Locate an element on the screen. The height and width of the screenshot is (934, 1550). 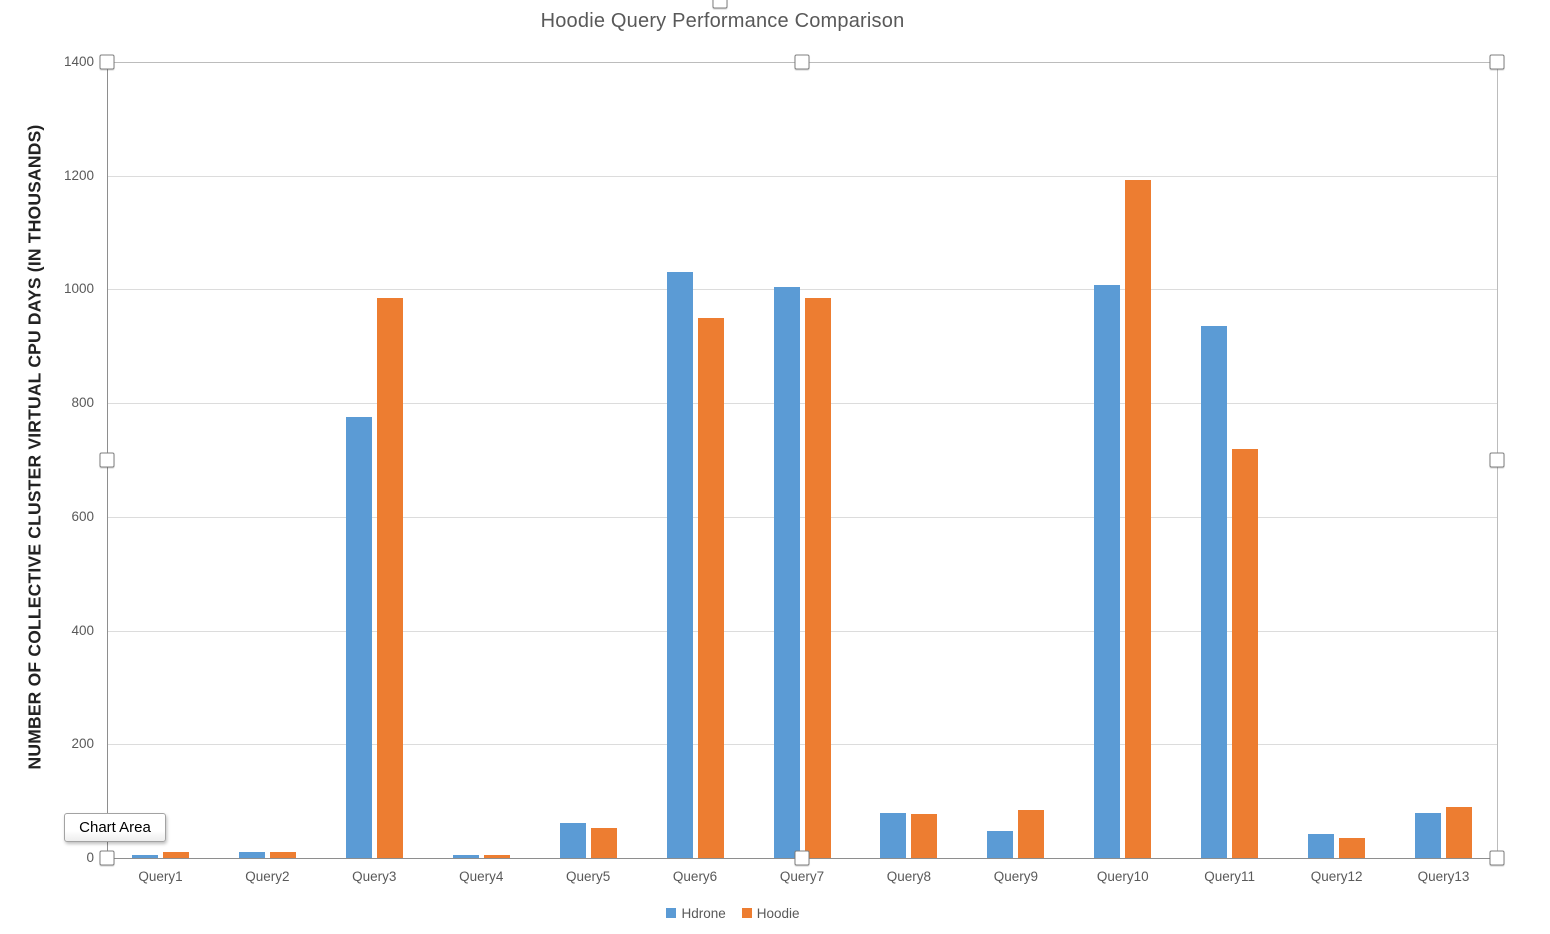
chart-area-tooltip-label: Chart Area is located at coordinates (115, 827).